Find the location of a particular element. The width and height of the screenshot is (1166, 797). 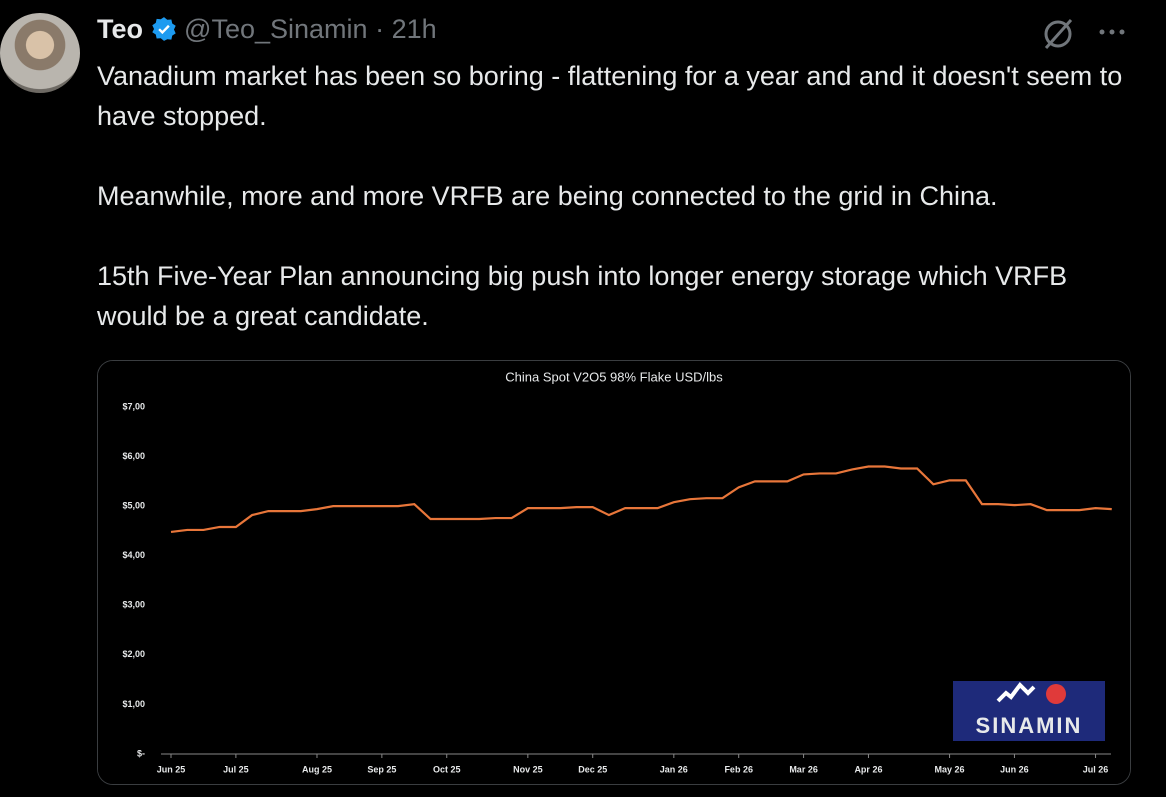

y-tick-label: $4,00 is located at coordinates (133, 555).